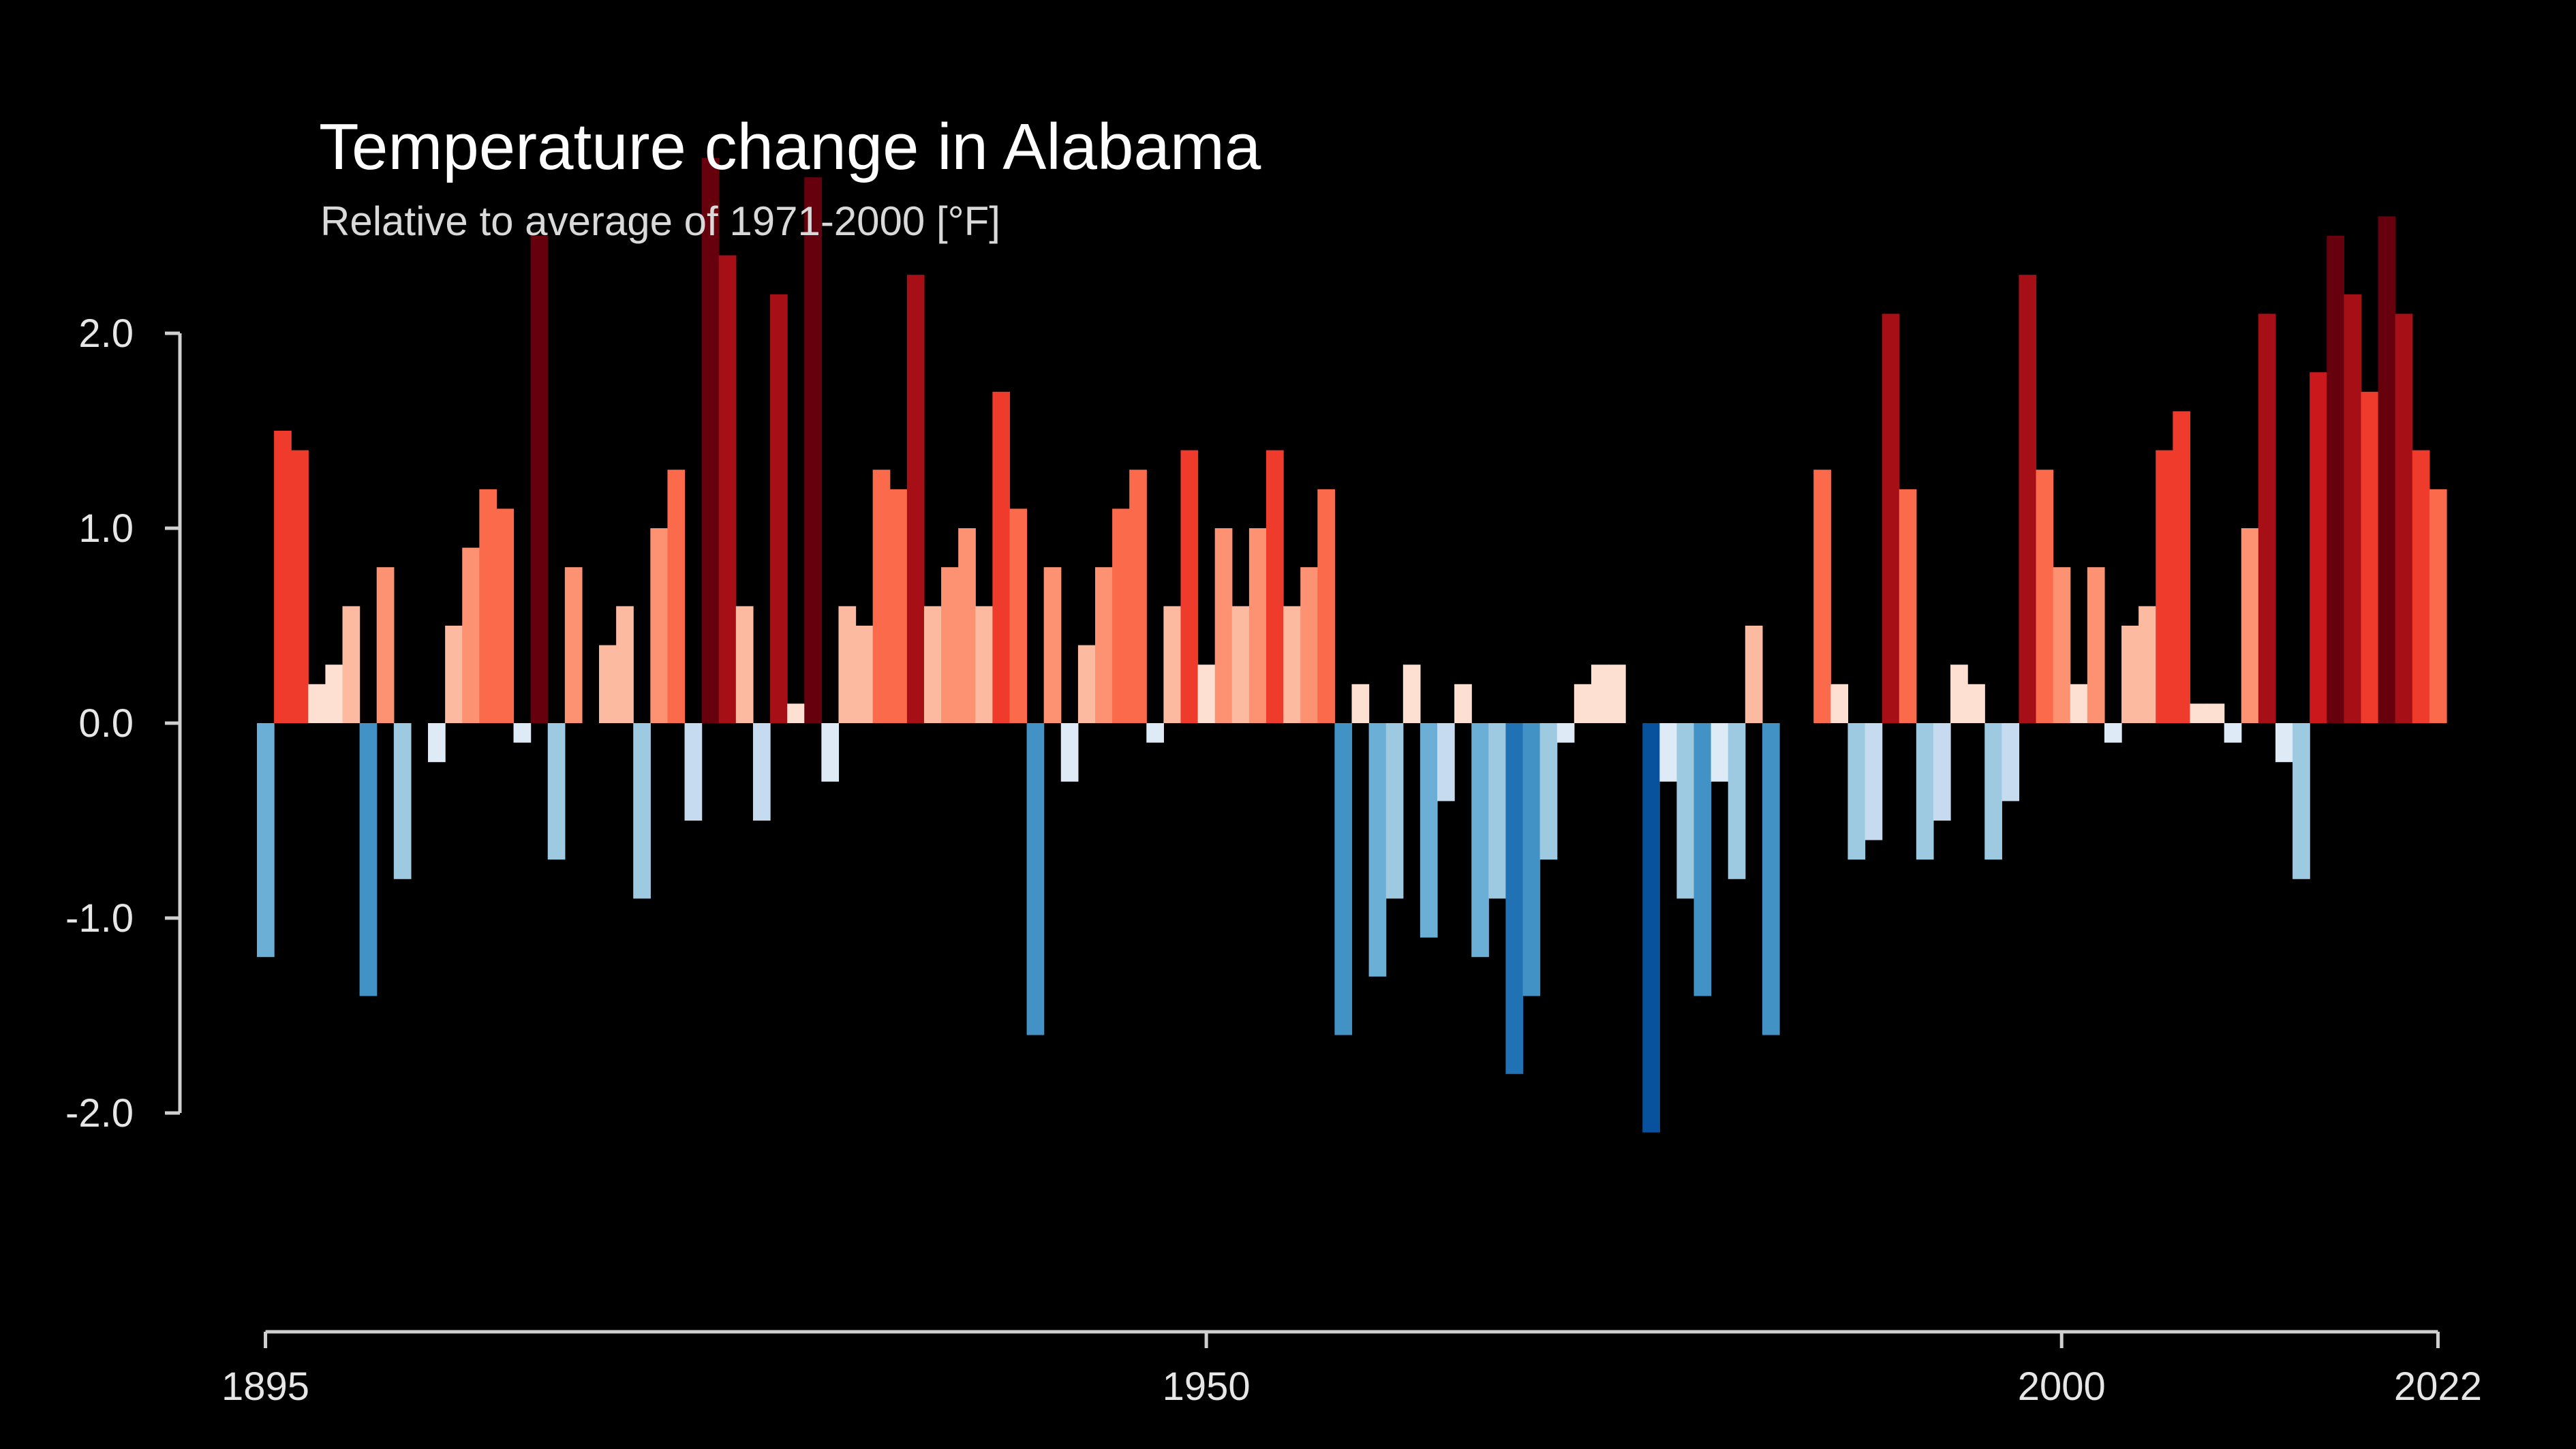  I want to click on bar-1977, so click(1668, 753).